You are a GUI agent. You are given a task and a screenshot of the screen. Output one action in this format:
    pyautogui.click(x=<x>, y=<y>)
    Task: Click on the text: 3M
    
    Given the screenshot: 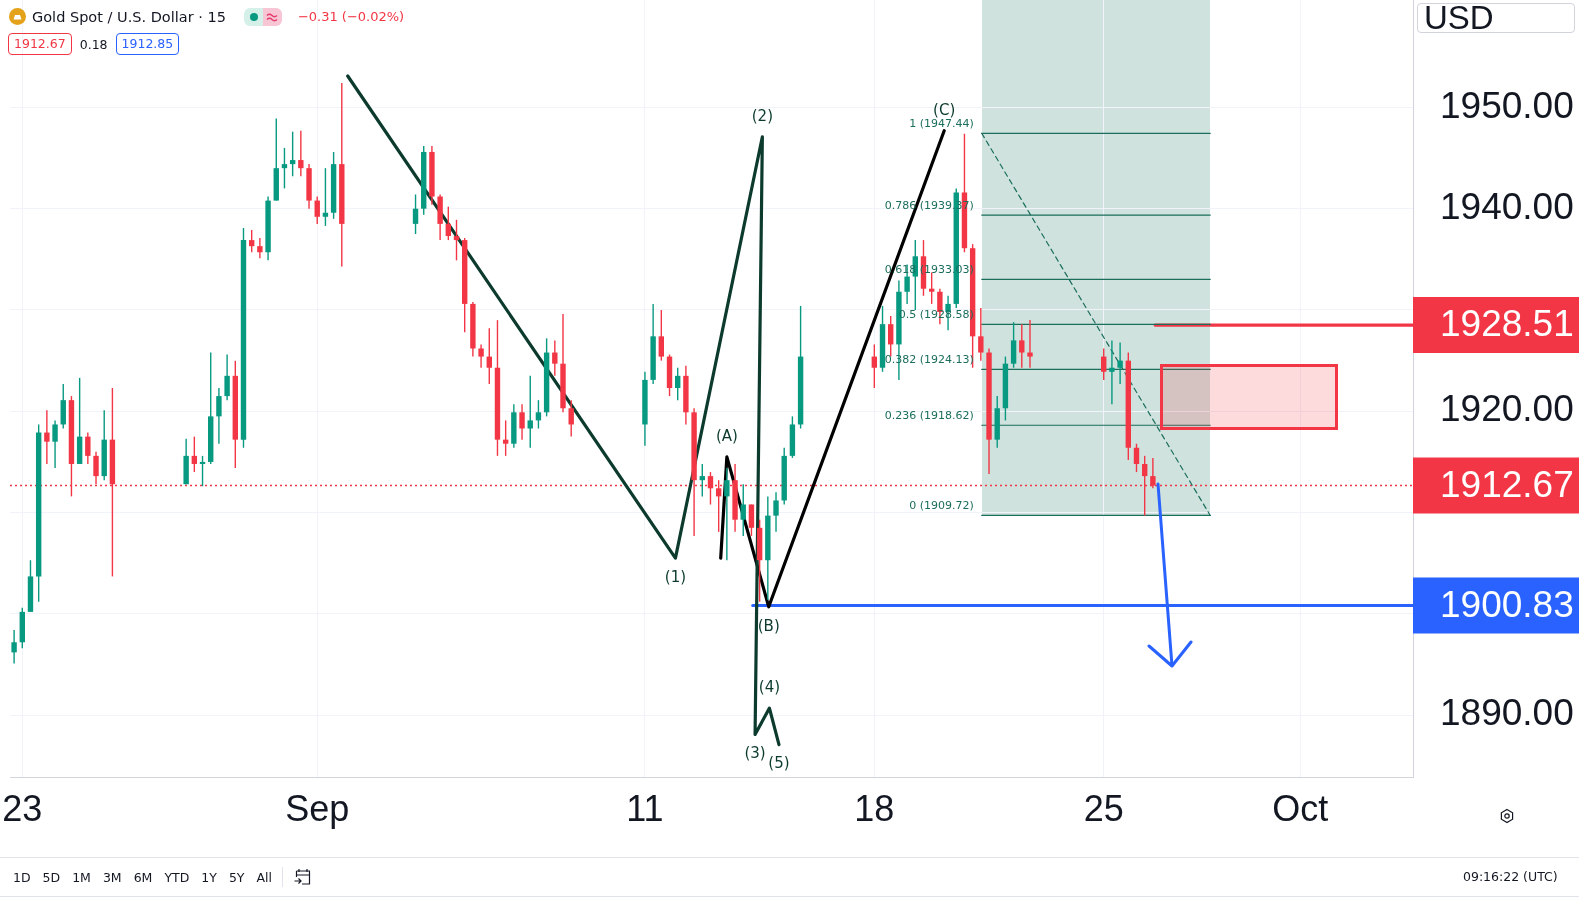 What is the action you would take?
    pyautogui.click(x=112, y=877)
    